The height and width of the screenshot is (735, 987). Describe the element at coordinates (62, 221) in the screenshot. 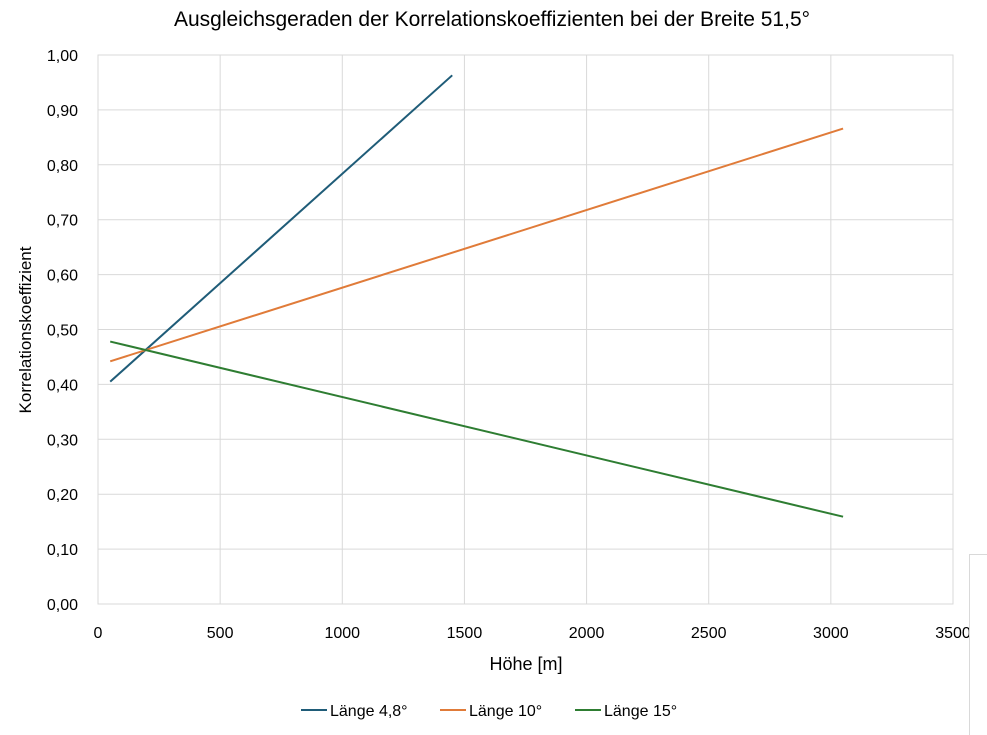

I see `y-tick-label: 0,70` at that location.